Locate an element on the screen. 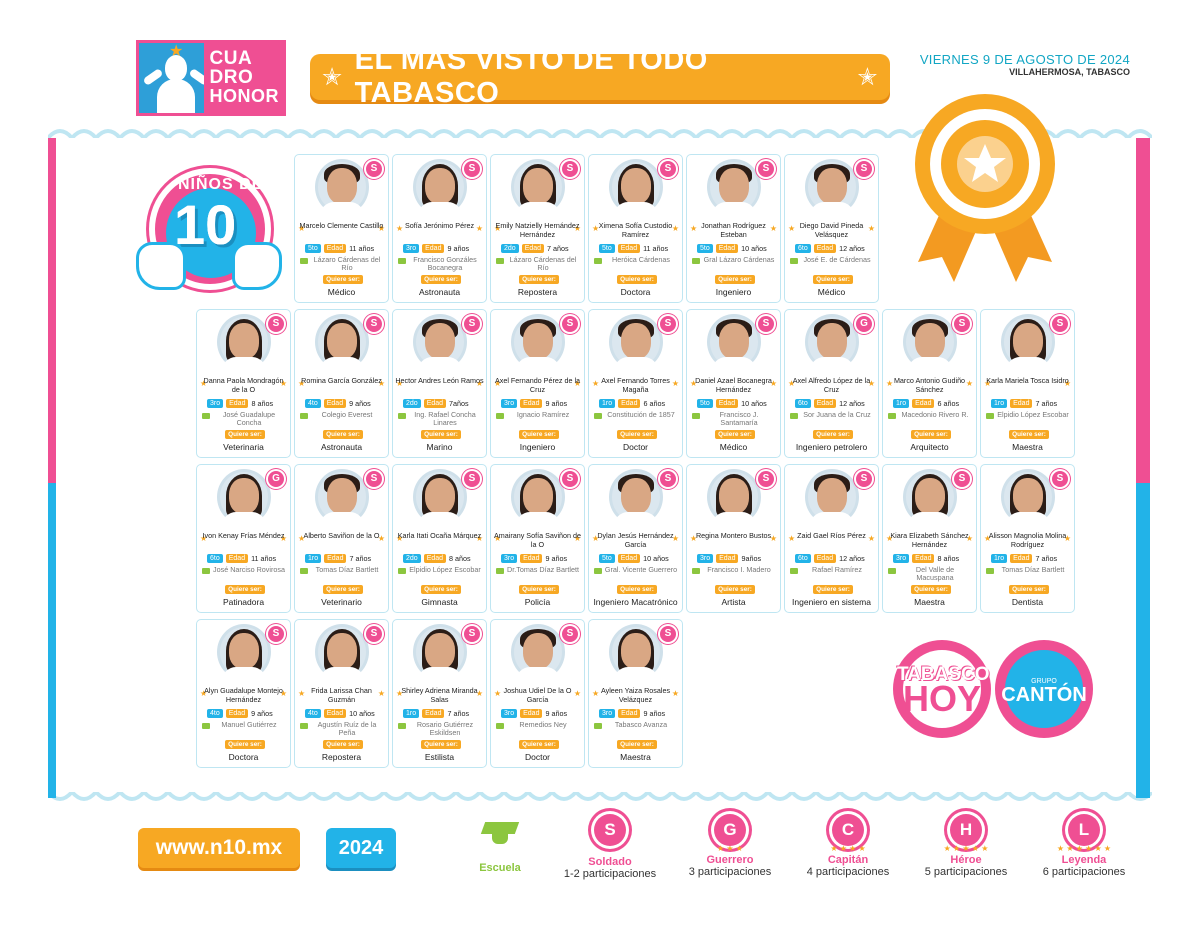 Image resolution: width=1200 pixels, height=946 pixels. kid-name: Ayleen Yaiza Rosales Velázquez is located at coordinates (635, 695).